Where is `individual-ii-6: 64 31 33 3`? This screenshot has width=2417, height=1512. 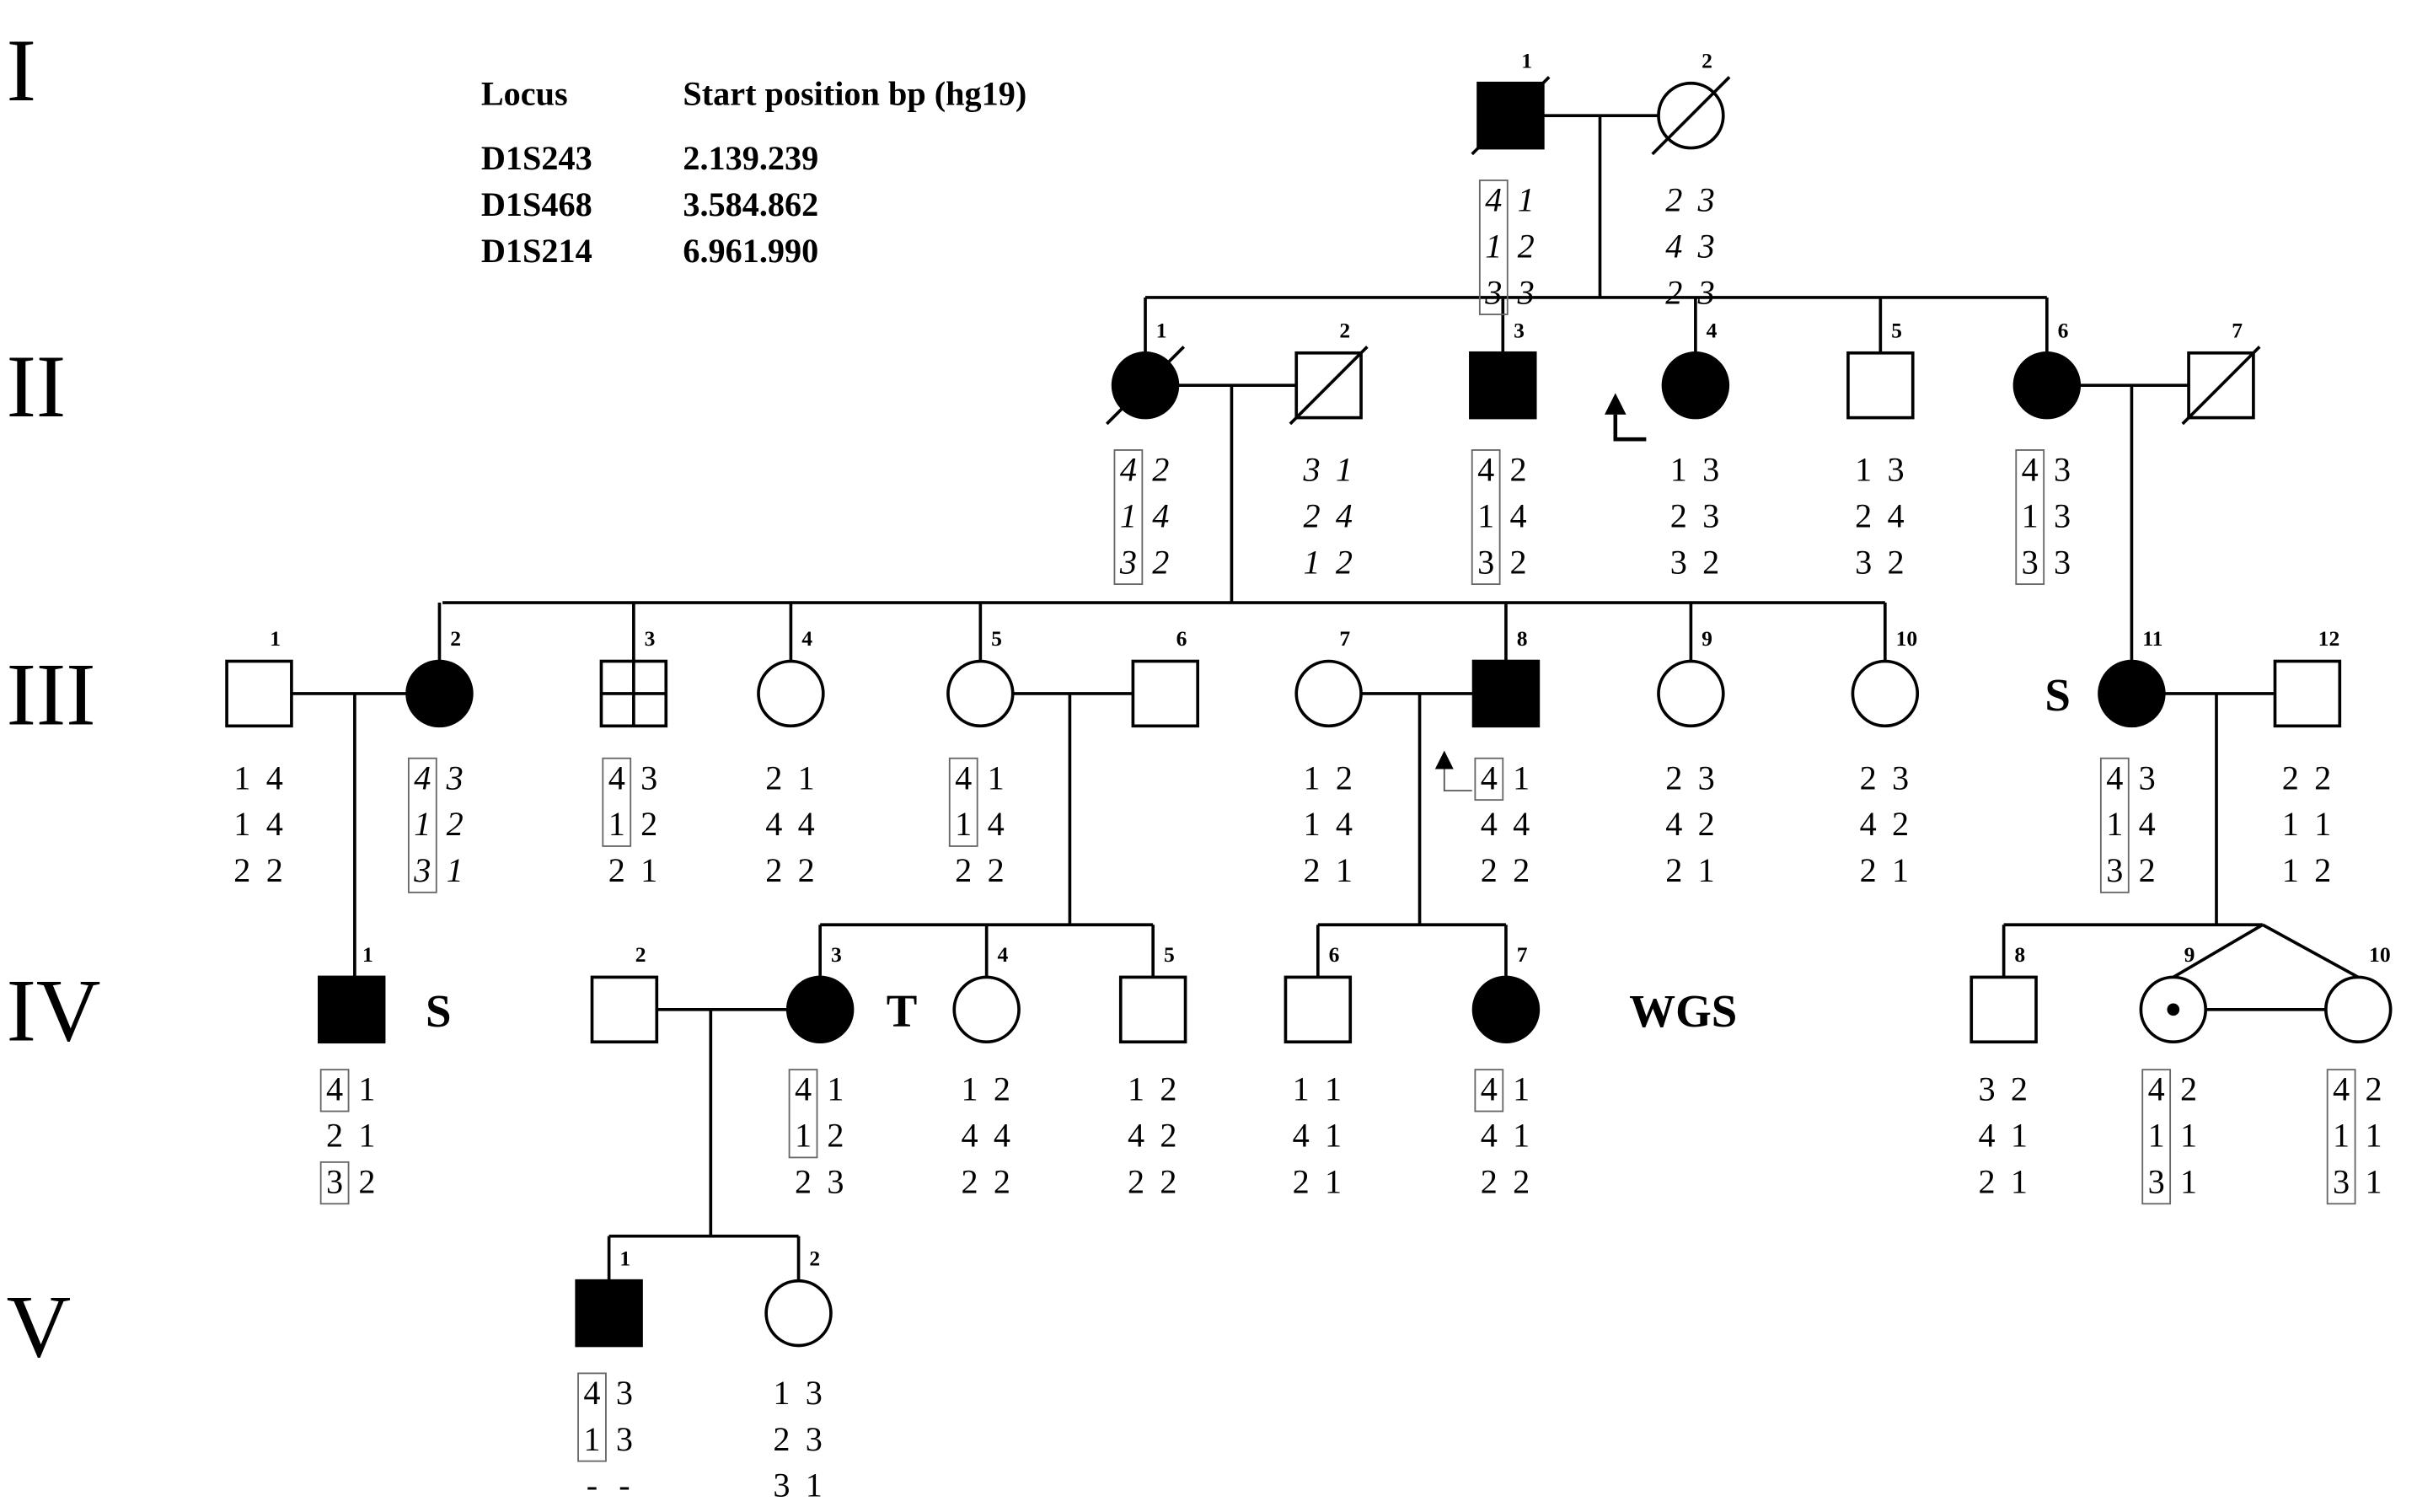 individual-ii-6: 64 31 33 3 is located at coordinates (2047, 452).